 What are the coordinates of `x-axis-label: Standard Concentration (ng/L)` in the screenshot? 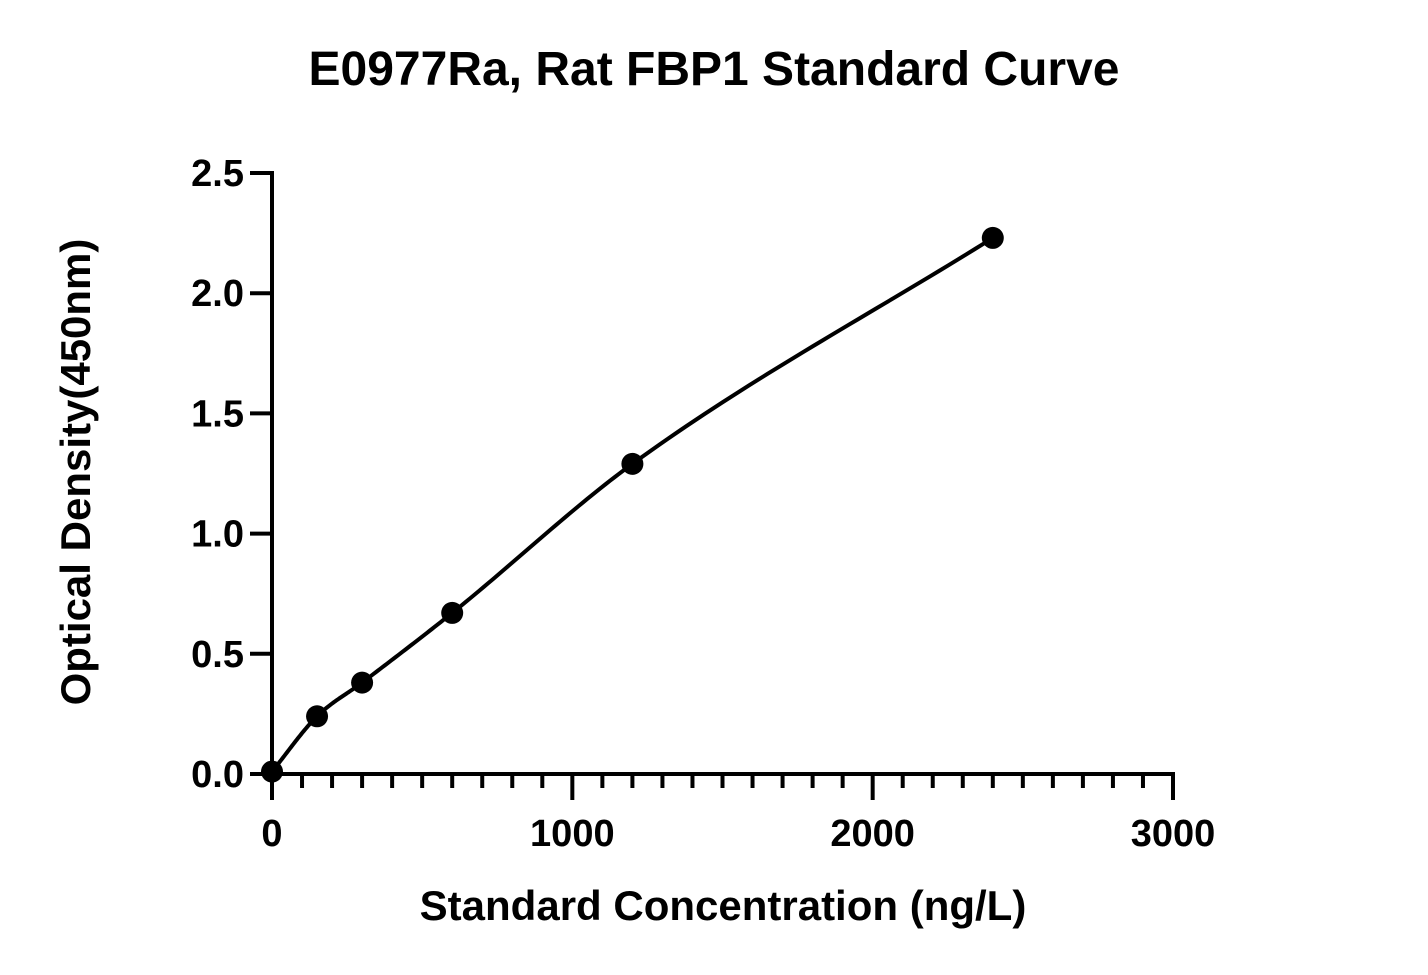 It's located at (723, 905).